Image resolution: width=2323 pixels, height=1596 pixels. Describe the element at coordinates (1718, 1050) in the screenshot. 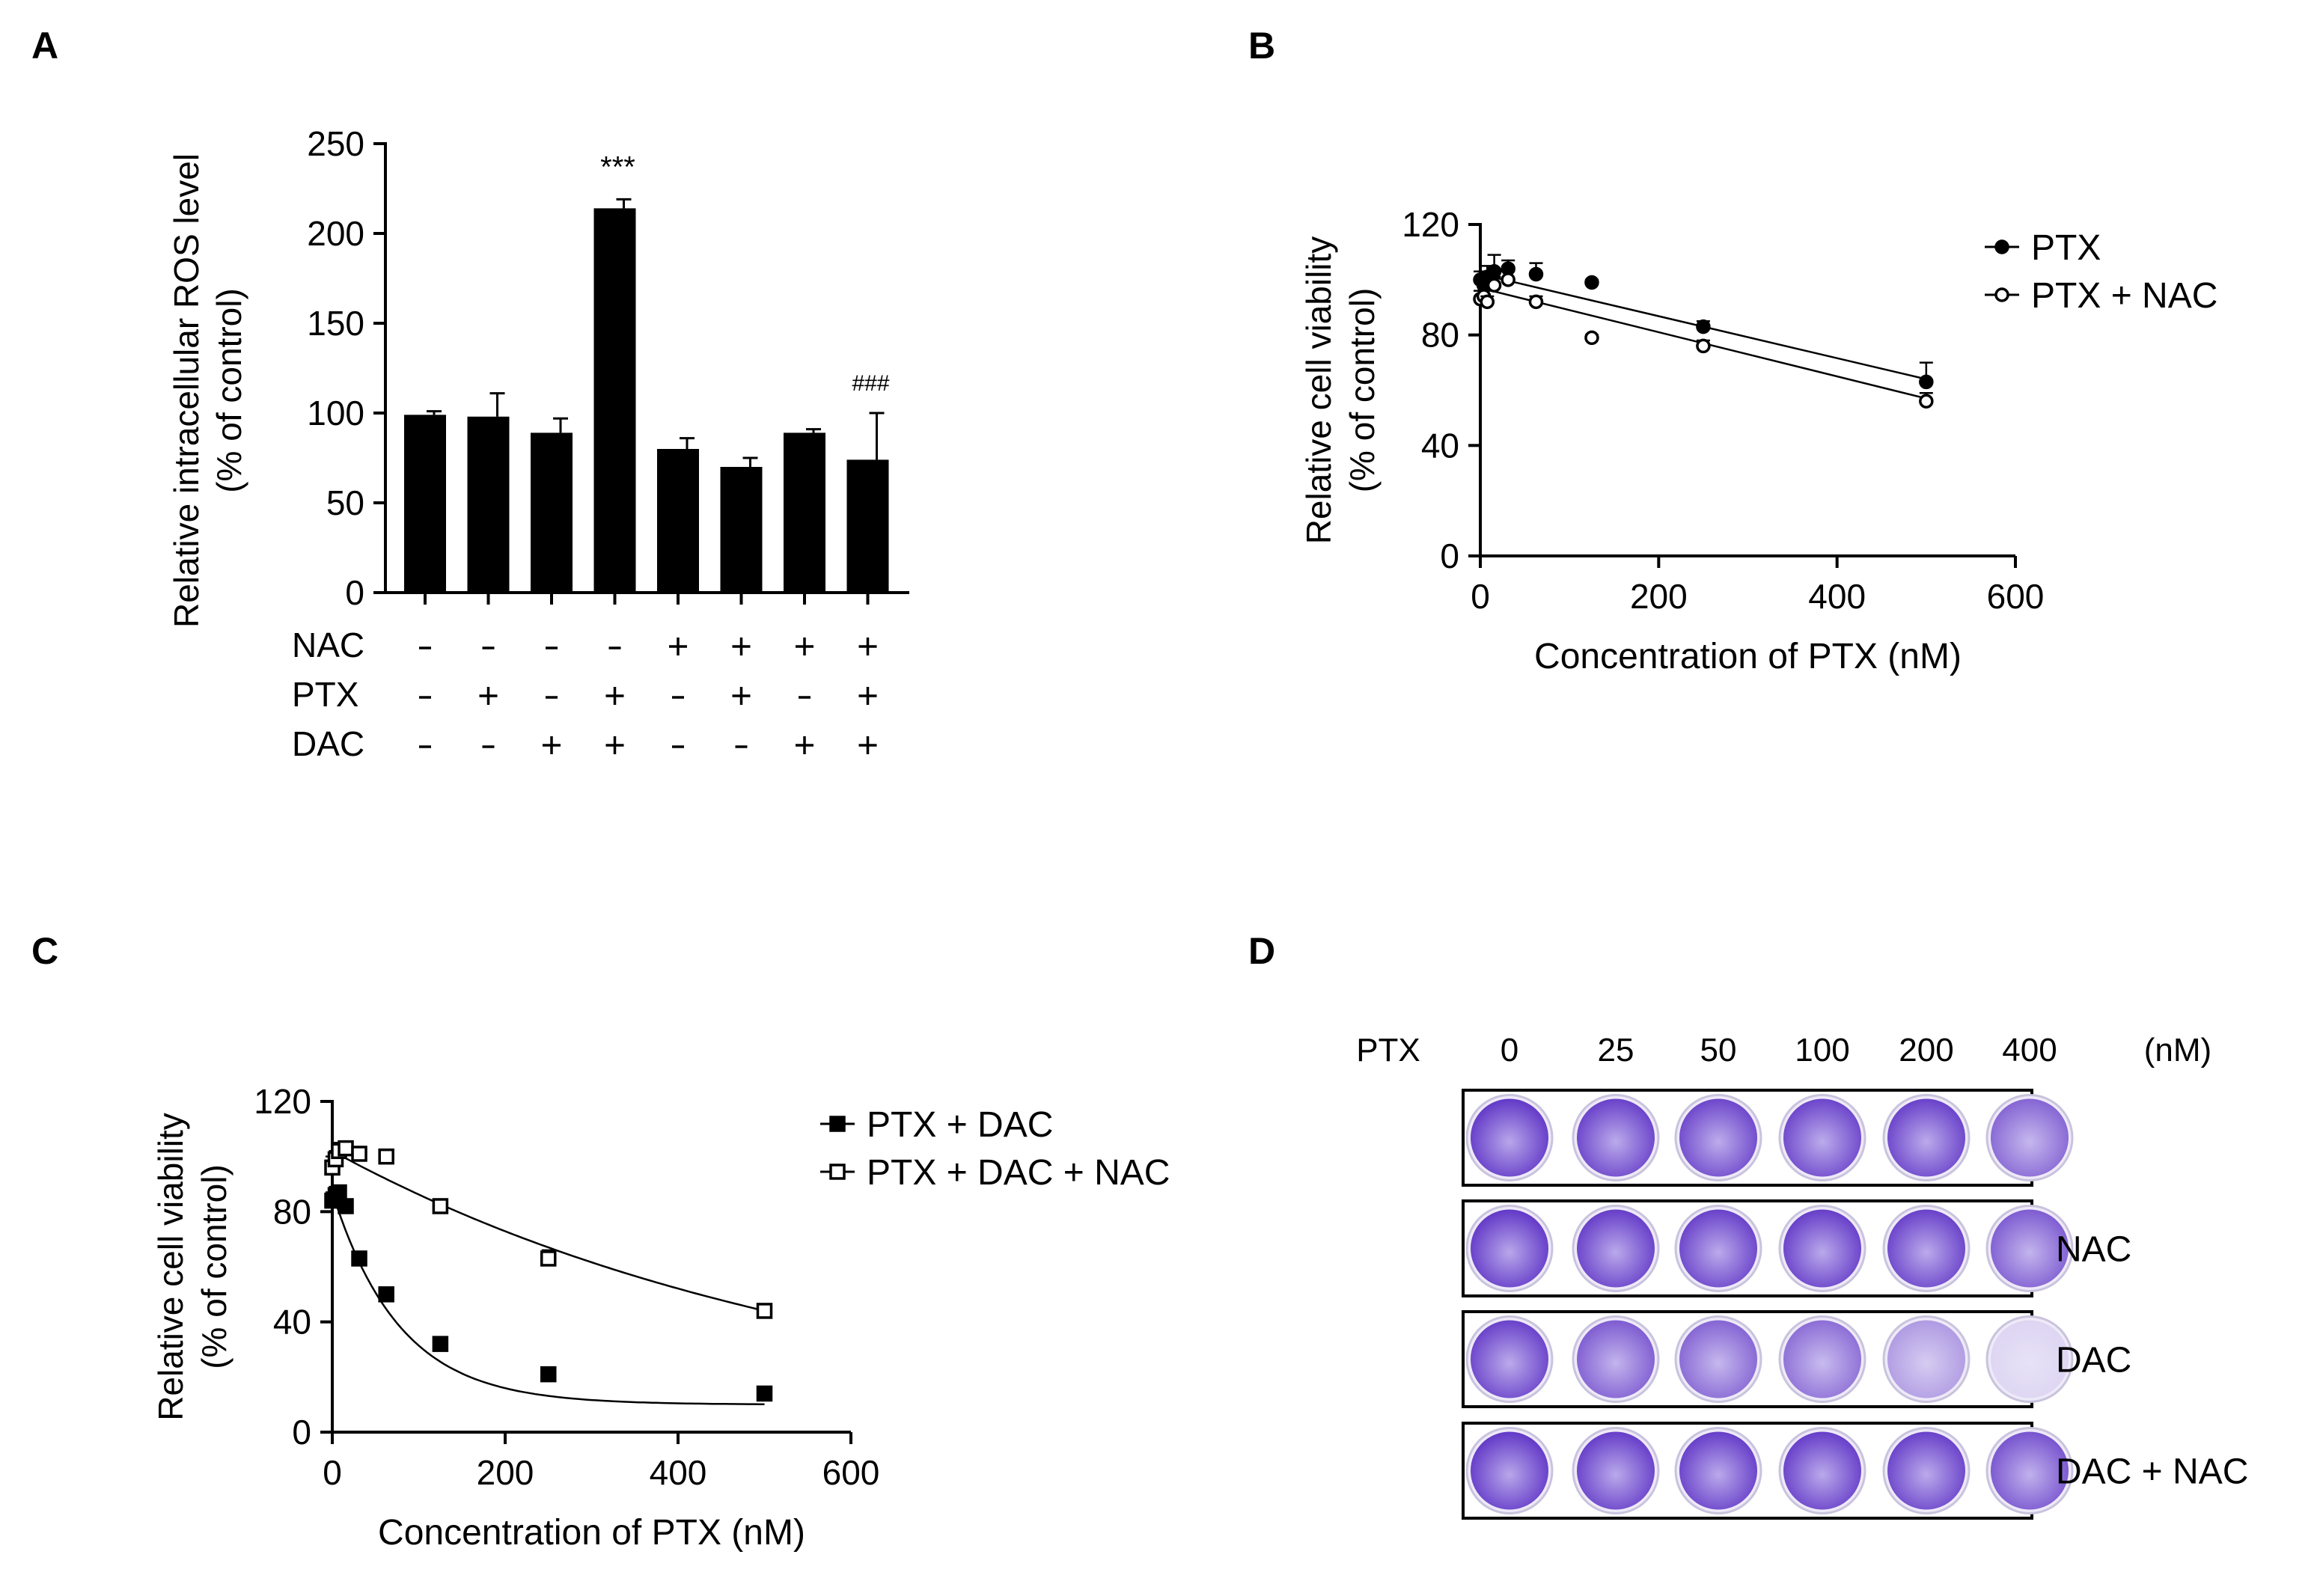

I see `concentration-label: 50` at that location.